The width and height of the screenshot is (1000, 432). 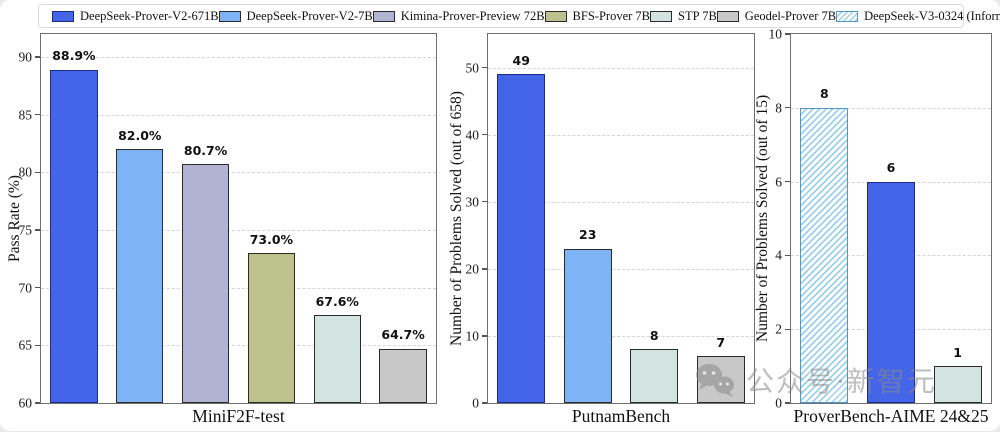 What do you see at coordinates (762, 218) in the screenshot?
I see `y-axis-label-proverbench: Number of Problems Solved (out of 15)` at bounding box center [762, 218].